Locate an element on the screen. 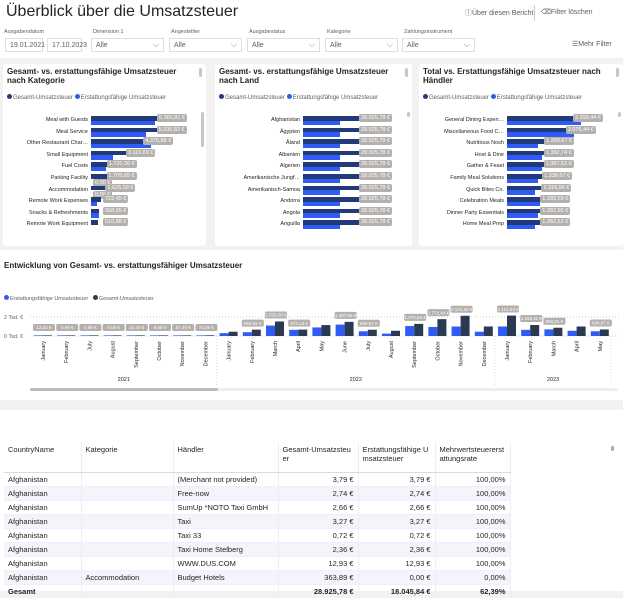  title-scrollbar is located at coordinates (406, 72).